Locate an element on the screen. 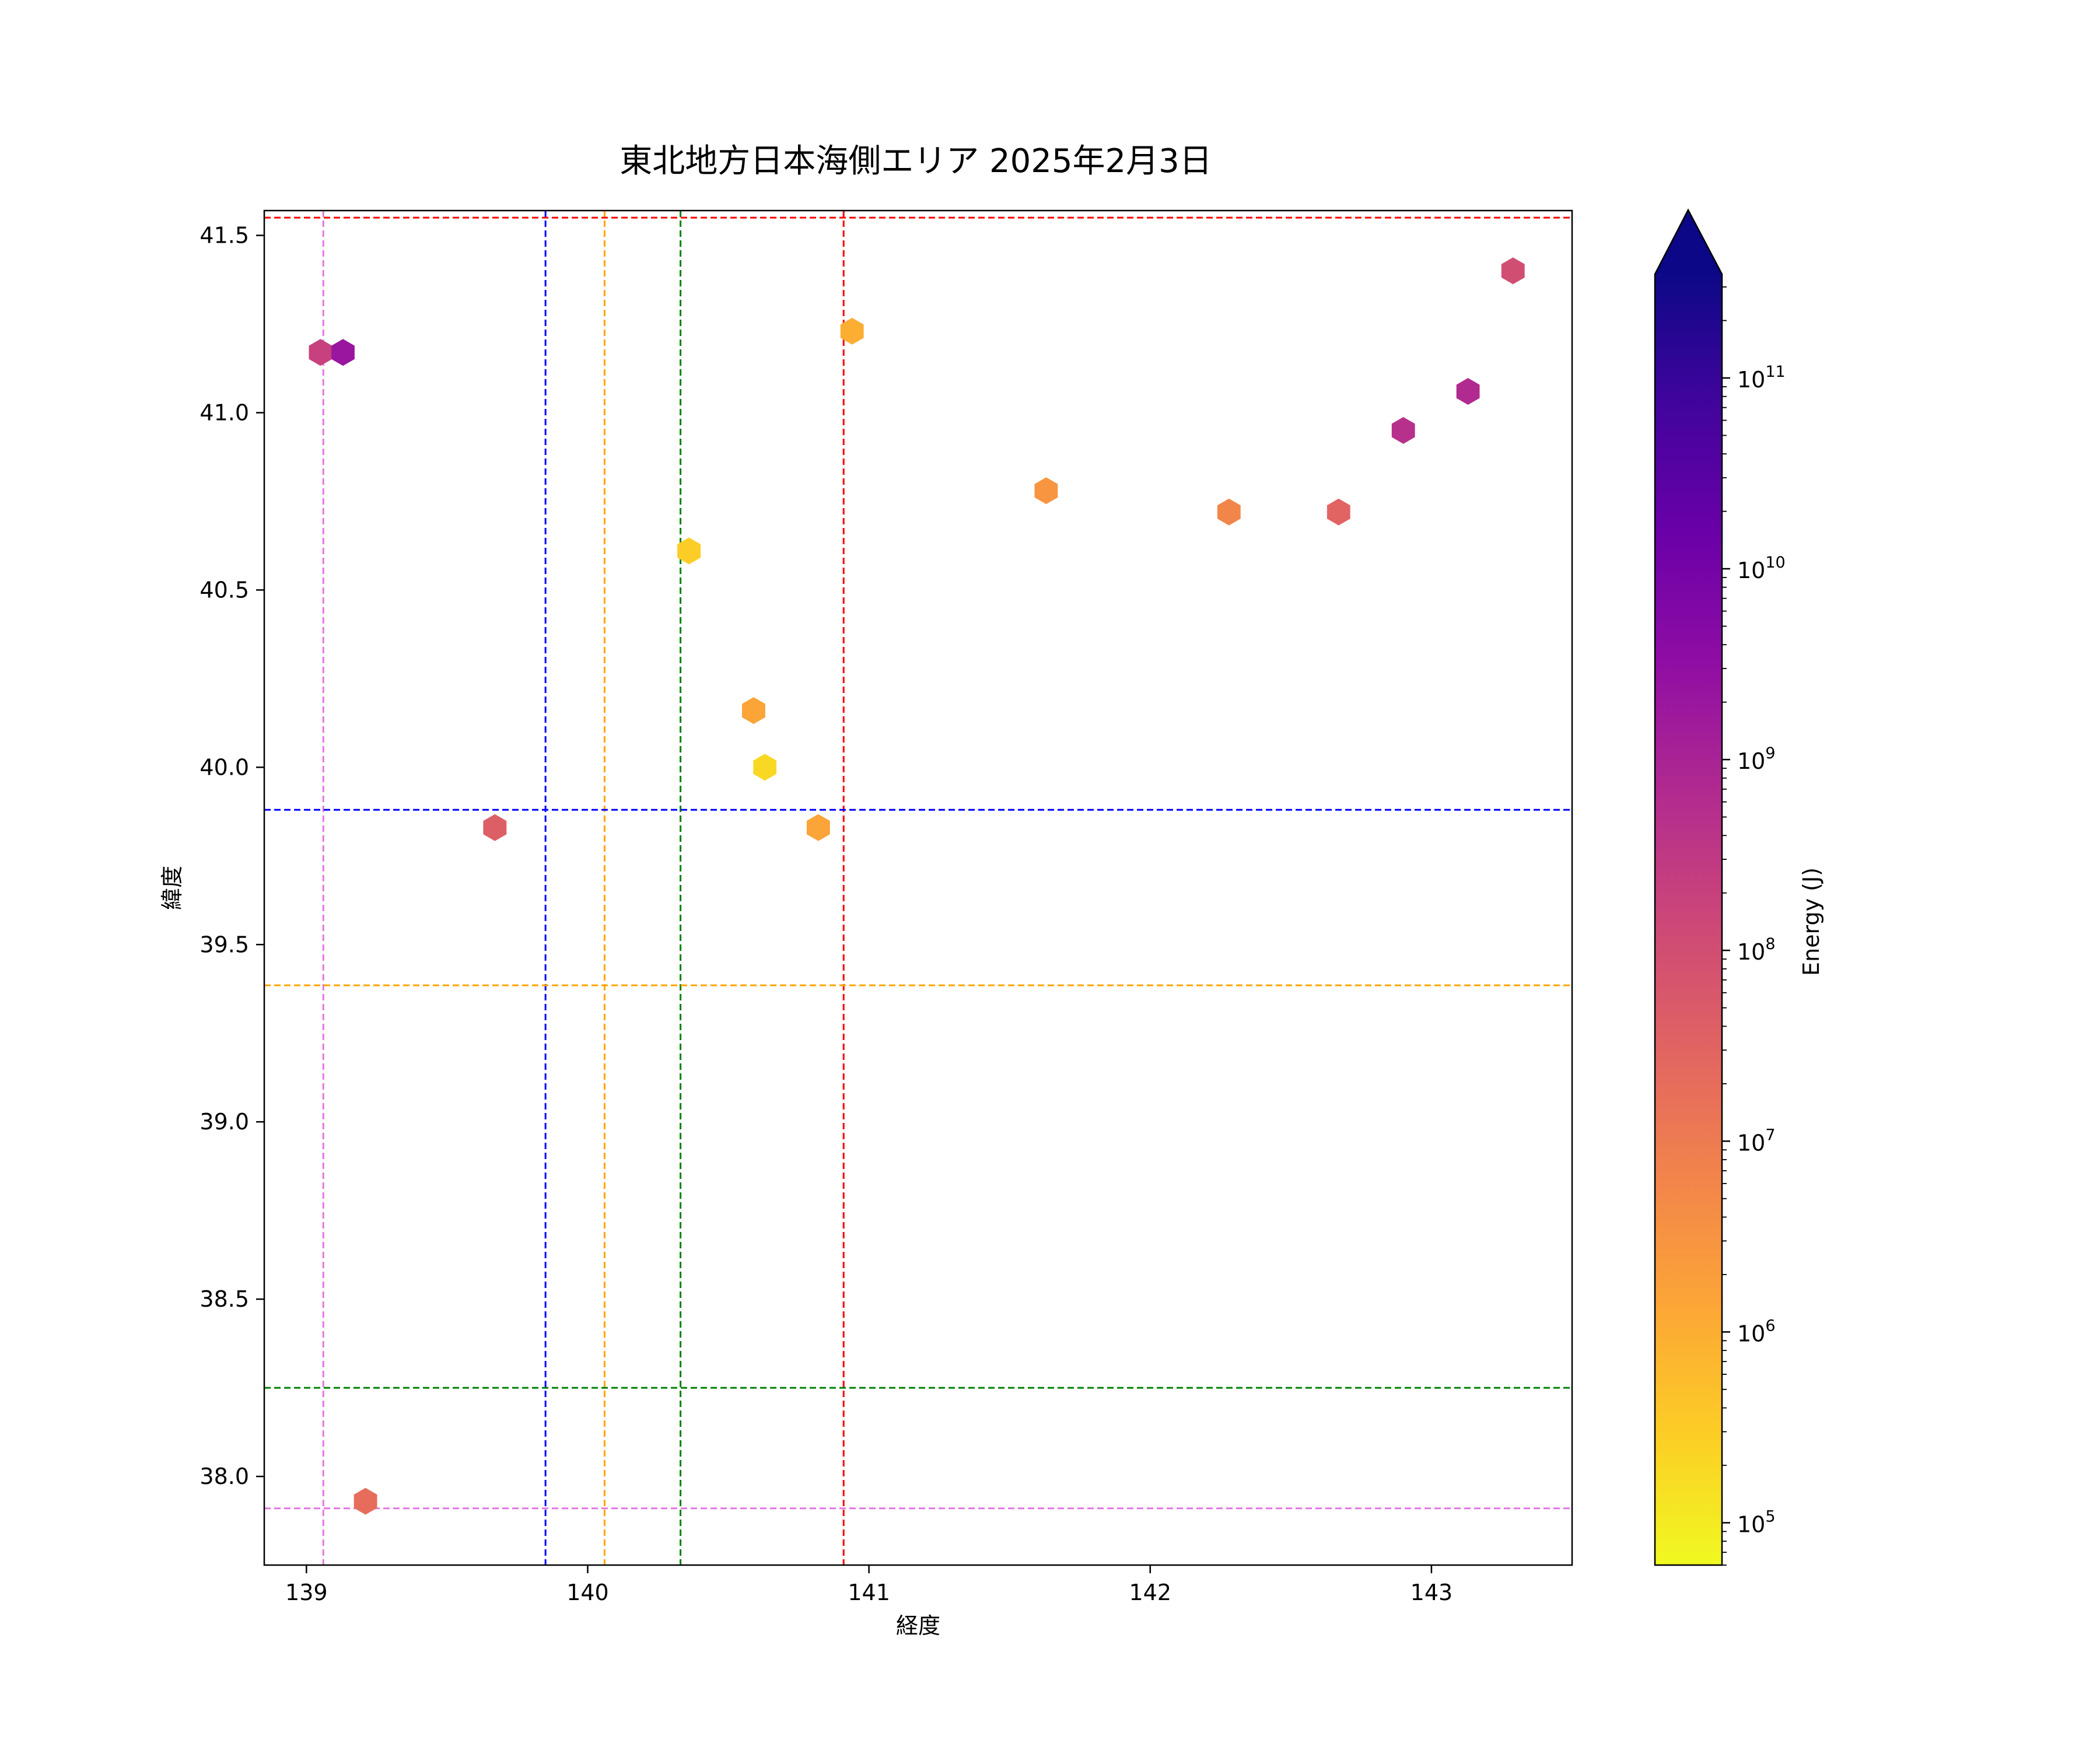 The height and width of the screenshot is (1750, 2100). x-tick-label: 141 is located at coordinates (869, 1592).